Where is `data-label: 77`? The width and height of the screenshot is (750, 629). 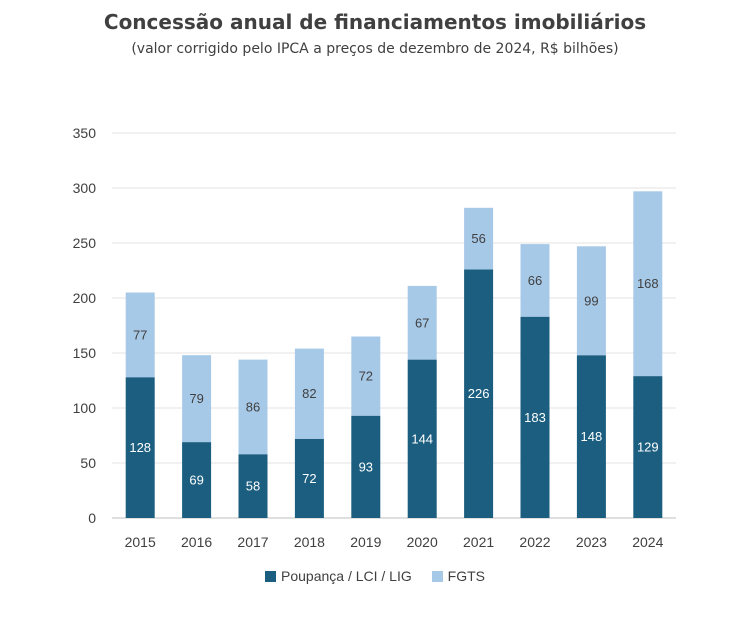
data-label: 77 is located at coordinates (140, 334).